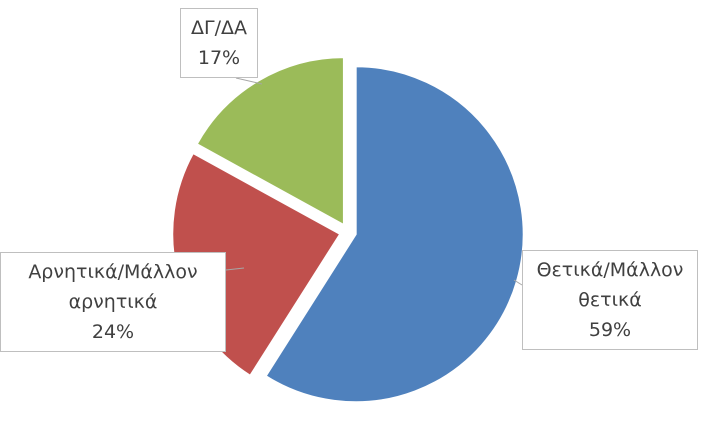 The height and width of the screenshot is (447, 712). I want to click on label-text: 59%, so click(610, 330).